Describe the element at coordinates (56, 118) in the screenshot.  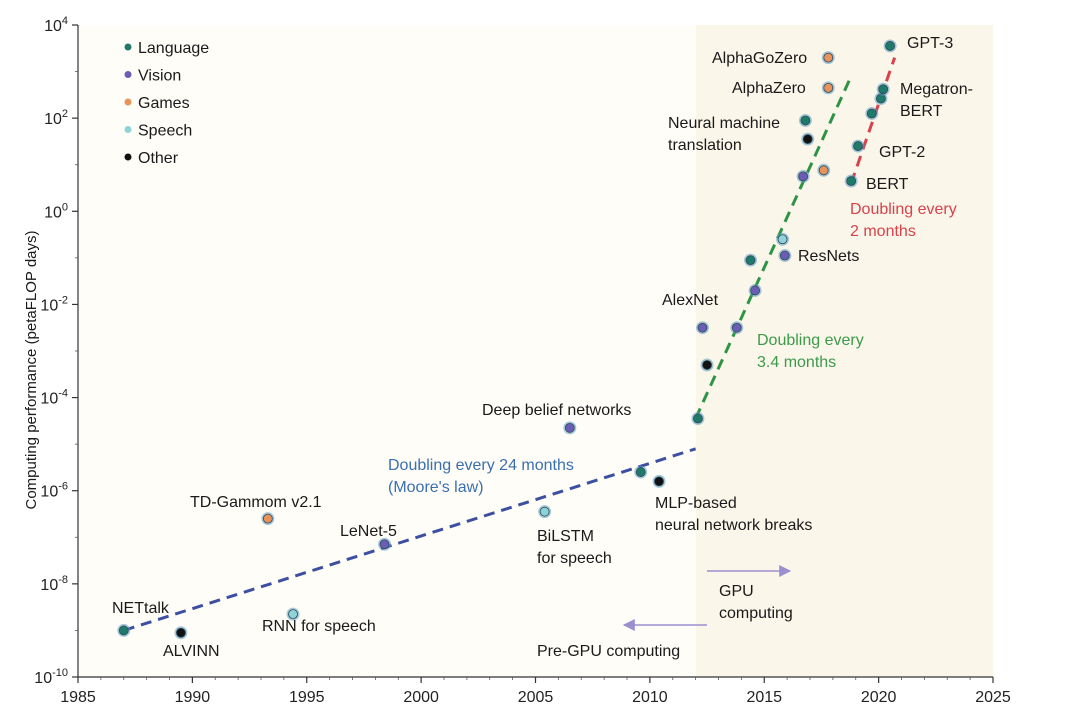
I see `y-tick-label: 10²` at that location.